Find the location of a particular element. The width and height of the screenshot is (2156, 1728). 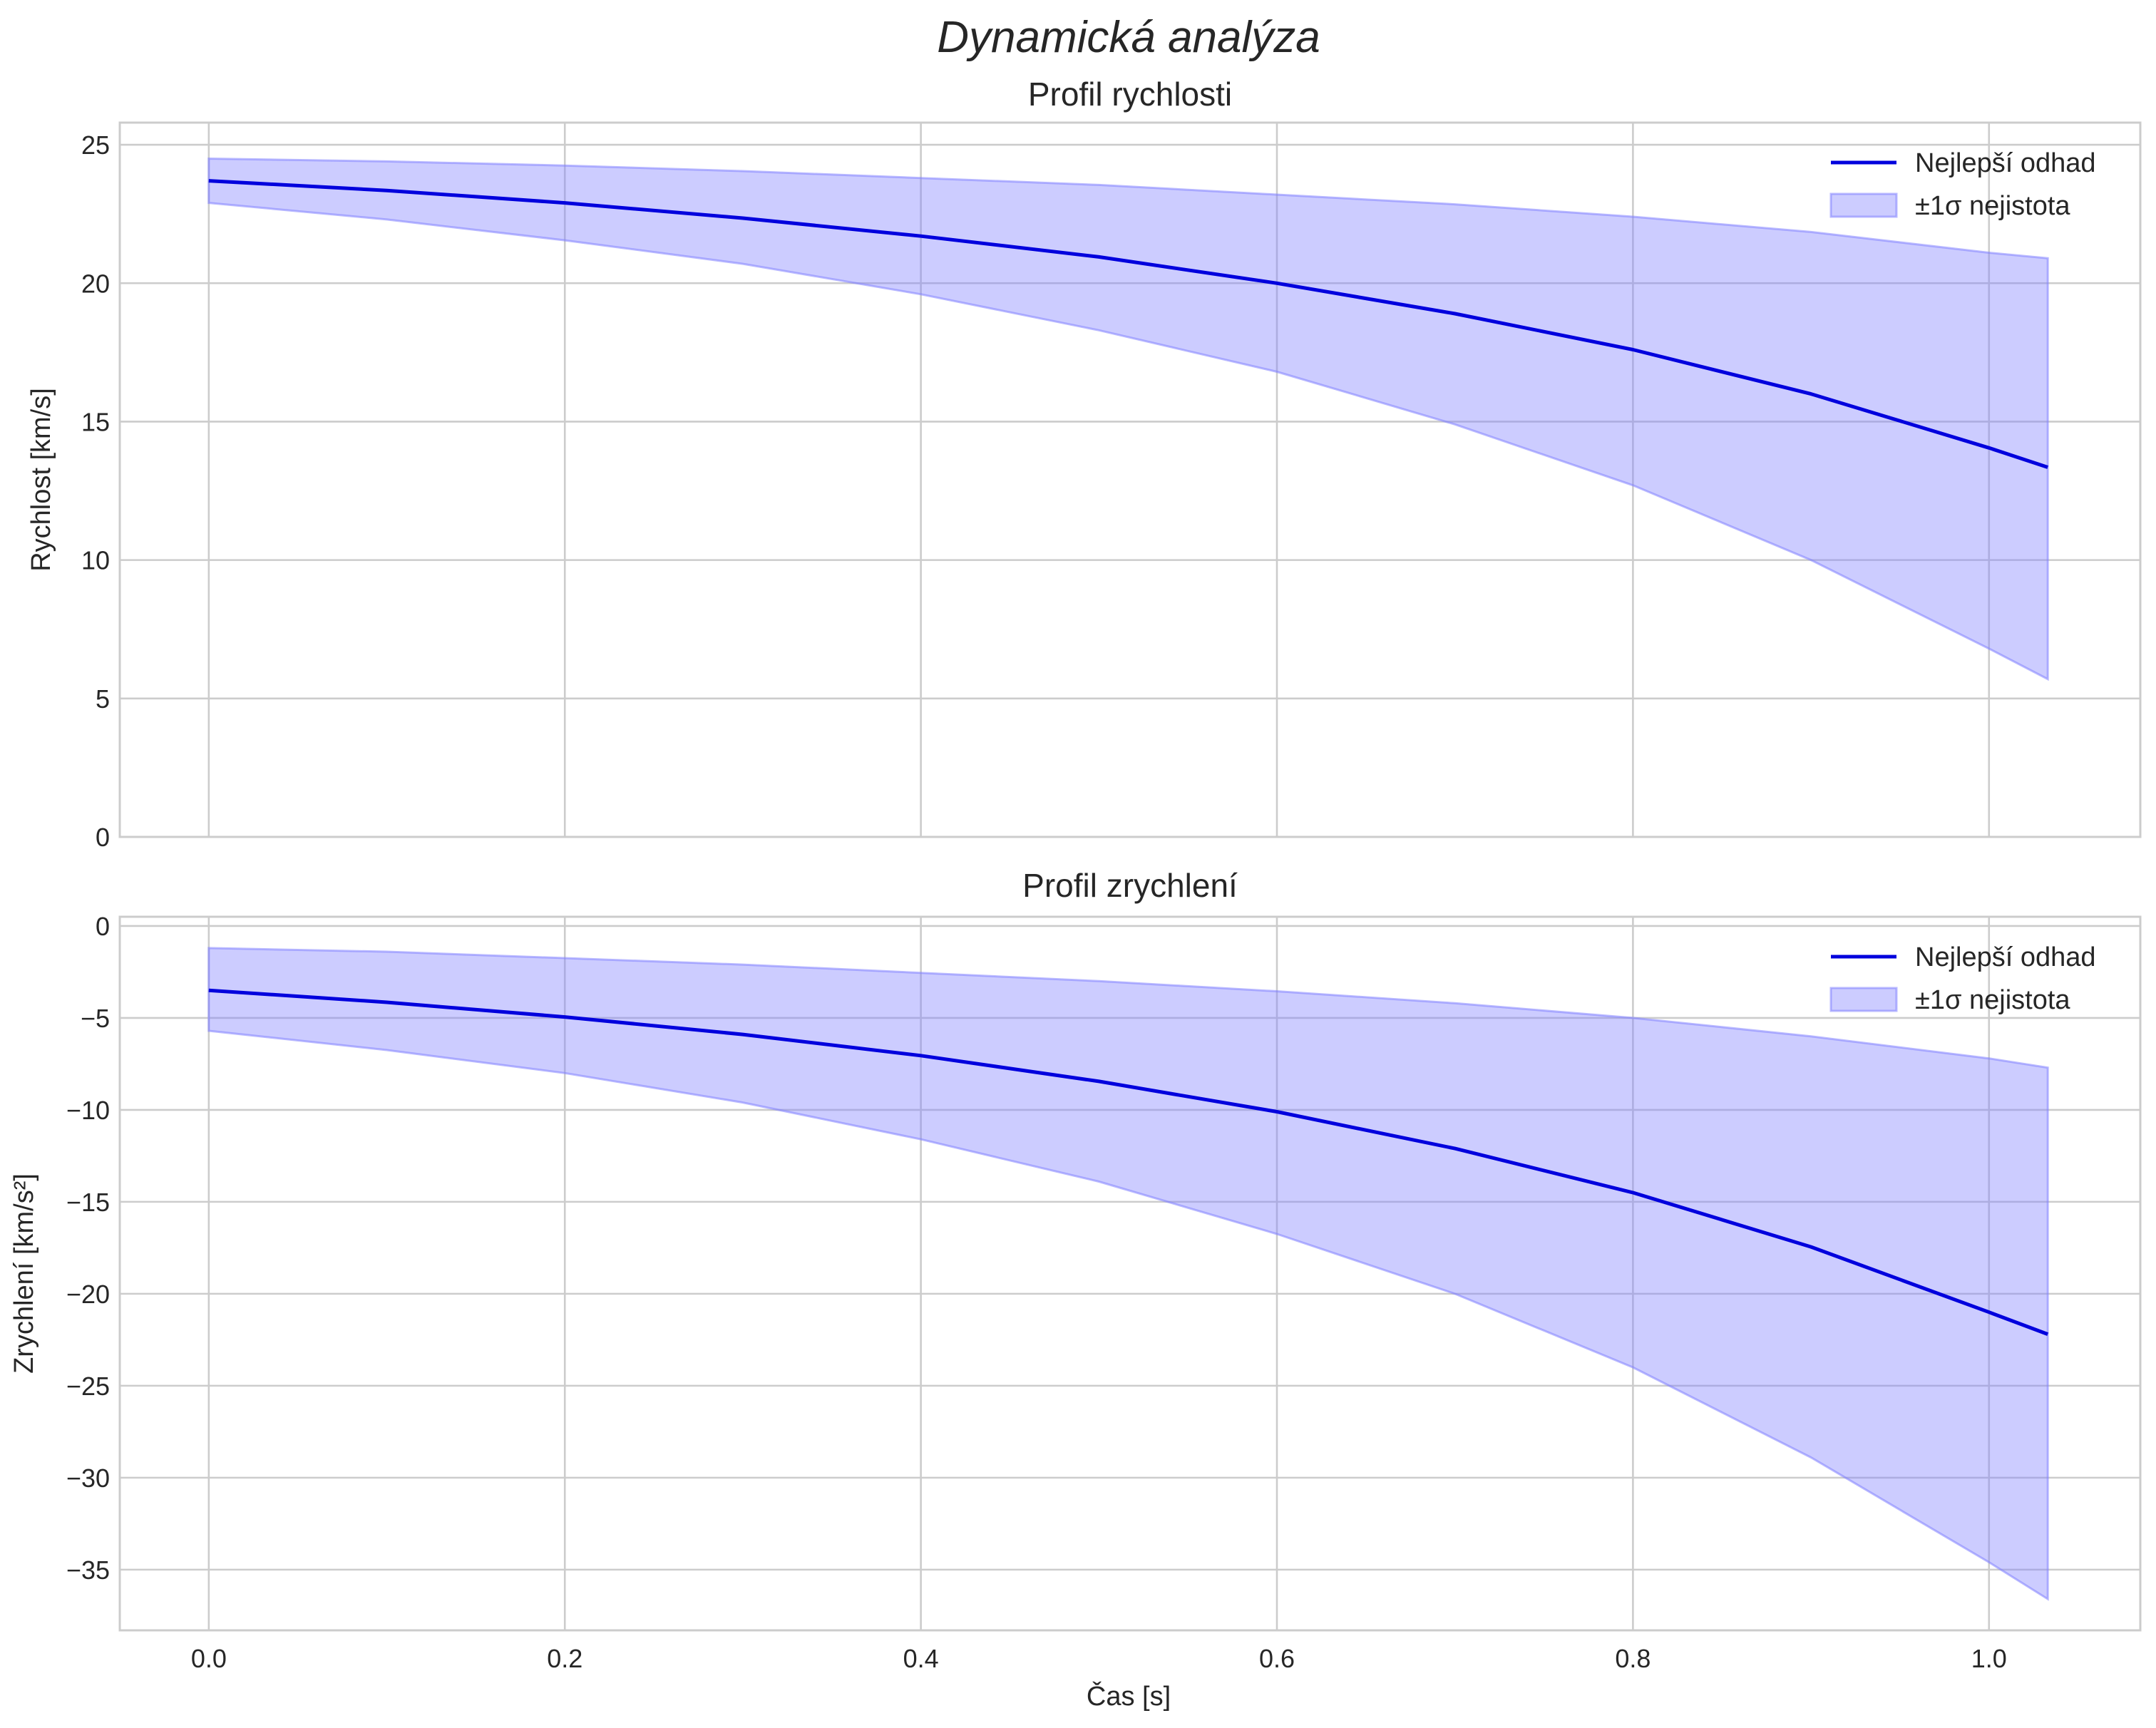

y-tick-label: 15 is located at coordinates (95, 421).